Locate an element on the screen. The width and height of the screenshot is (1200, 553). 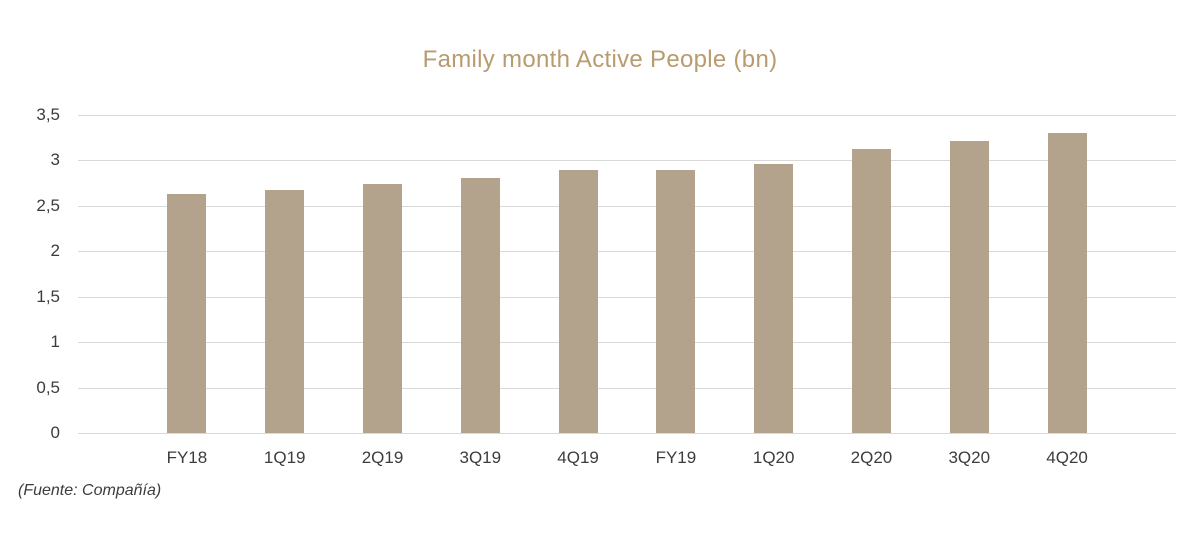
y-tick-label: 2,5 is located at coordinates (48, 205).